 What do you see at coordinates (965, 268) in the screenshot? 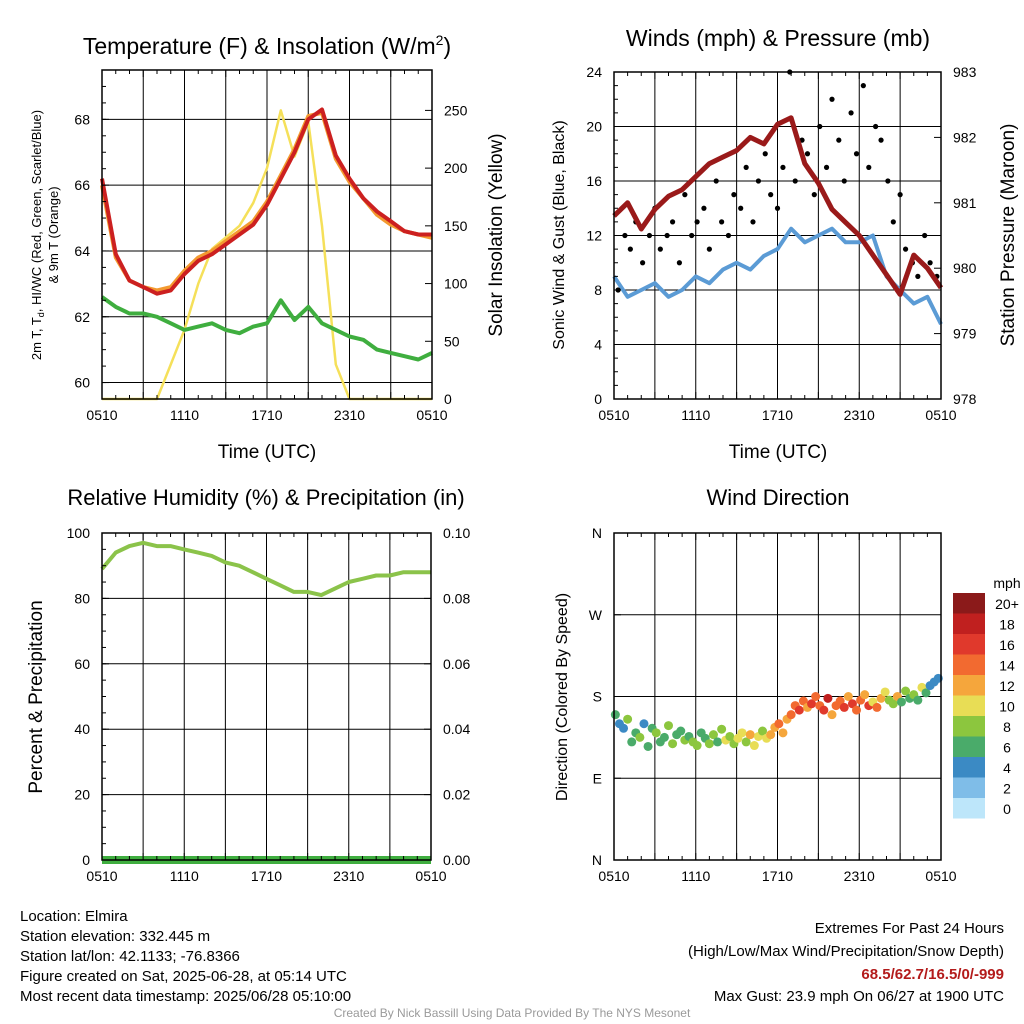
I see `y2-tick-label: 980` at bounding box center [965, 268].